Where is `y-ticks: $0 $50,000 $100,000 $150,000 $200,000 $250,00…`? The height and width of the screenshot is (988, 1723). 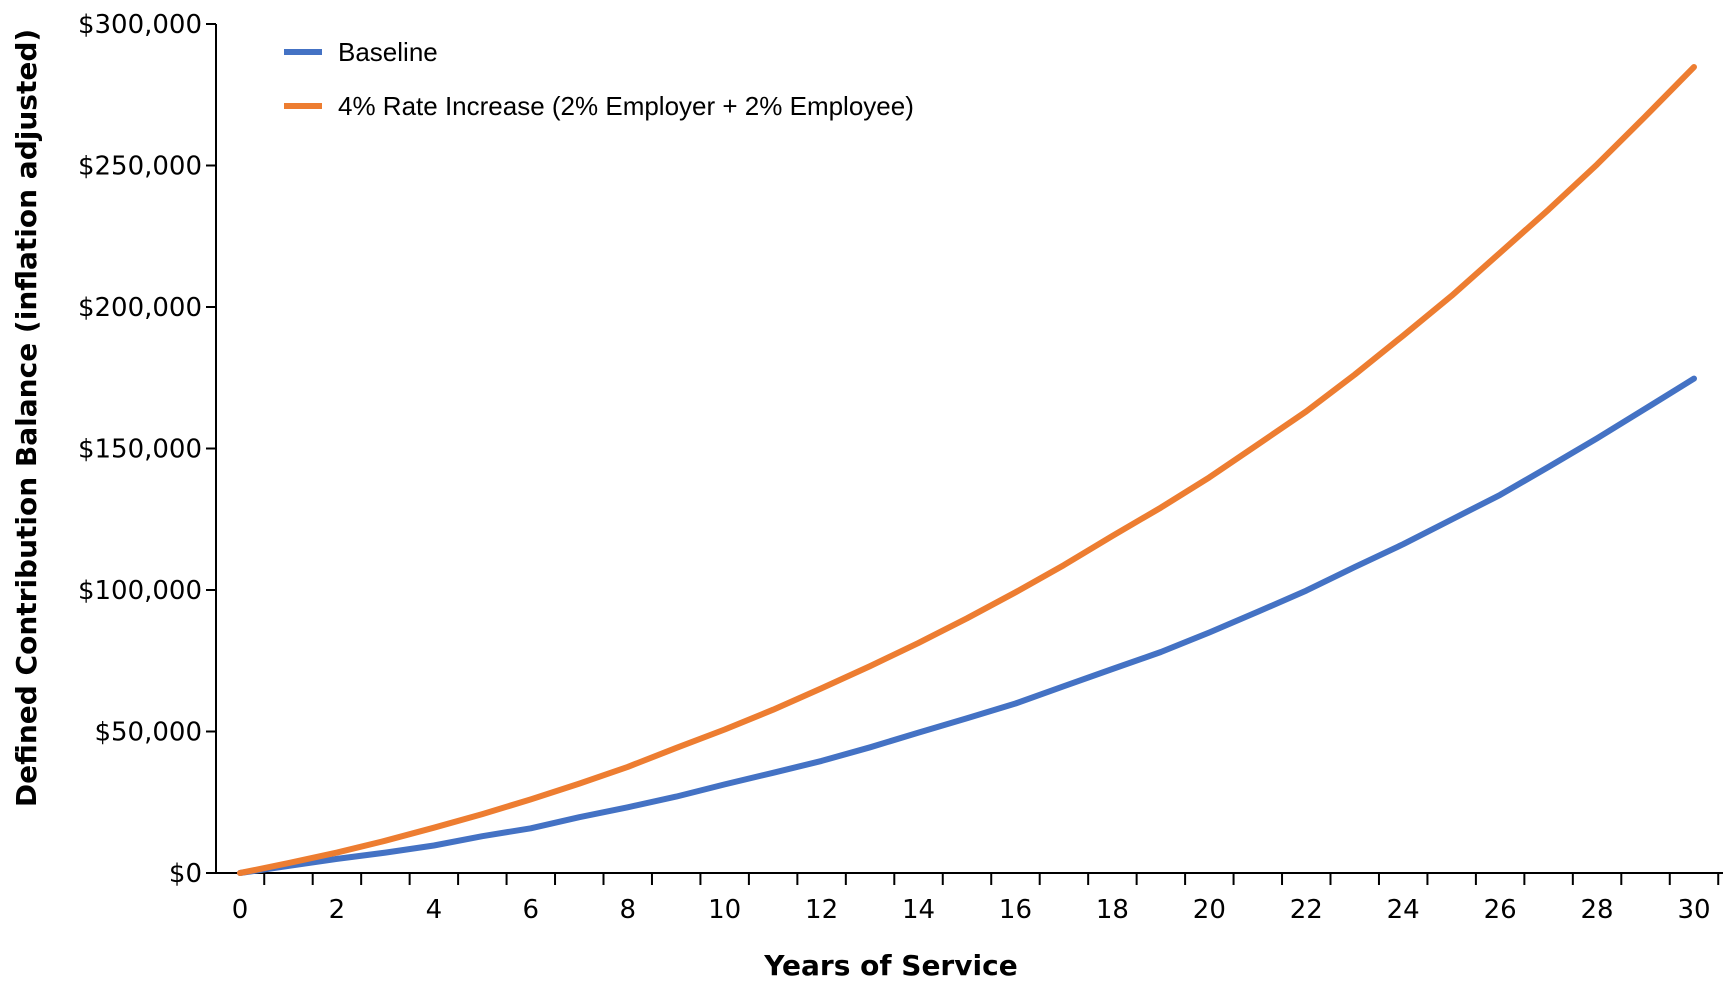
y-ticks: $0 $50,000 $100,000 $150,000 $200,000 $250,00… is located at coordinates (147, 449).